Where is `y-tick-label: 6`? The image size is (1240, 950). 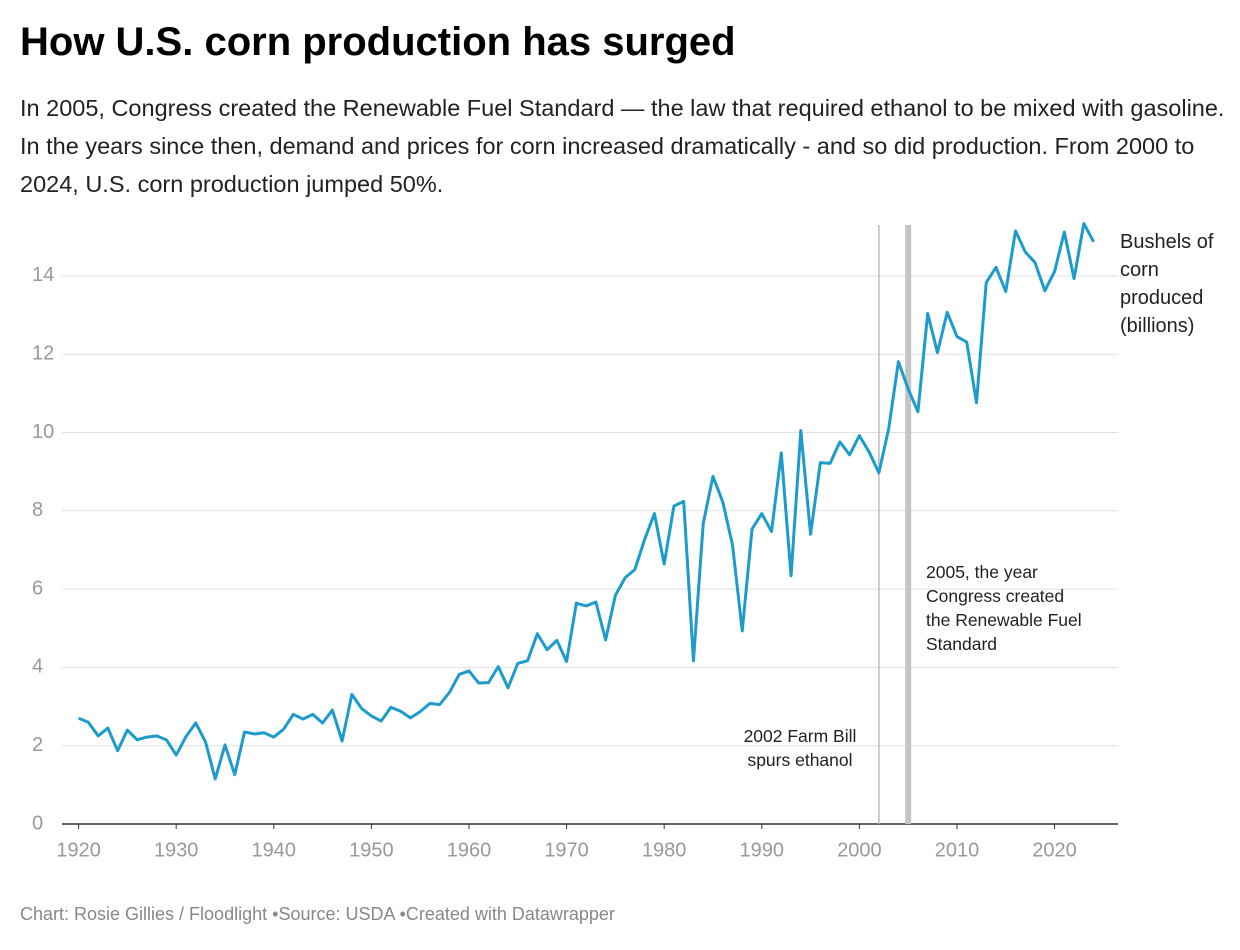 y-tick-label: 6 is located at coordinates (37, 588).